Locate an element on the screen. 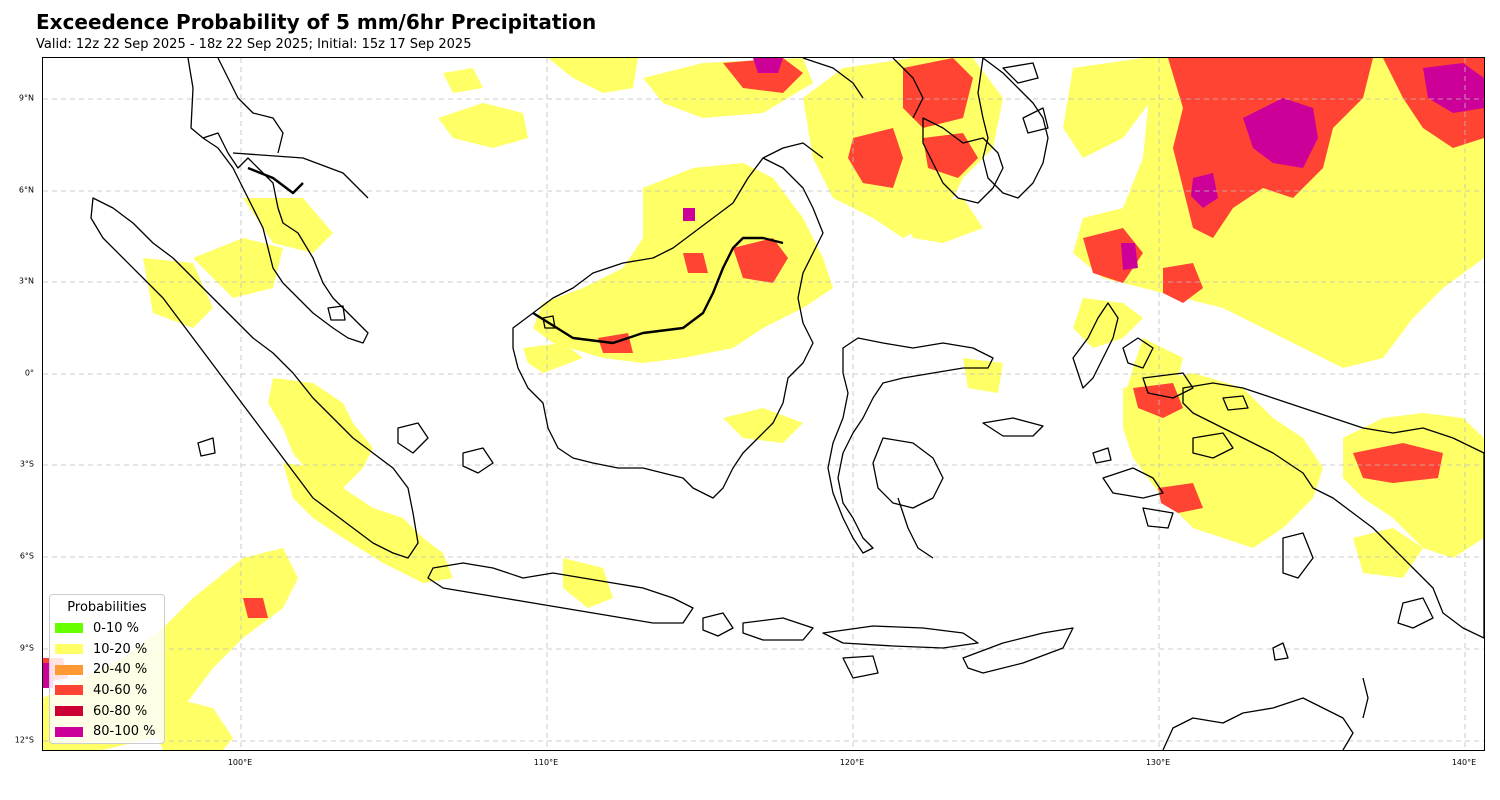  legend-title: Probabilities is located at coordinates (107, 607).